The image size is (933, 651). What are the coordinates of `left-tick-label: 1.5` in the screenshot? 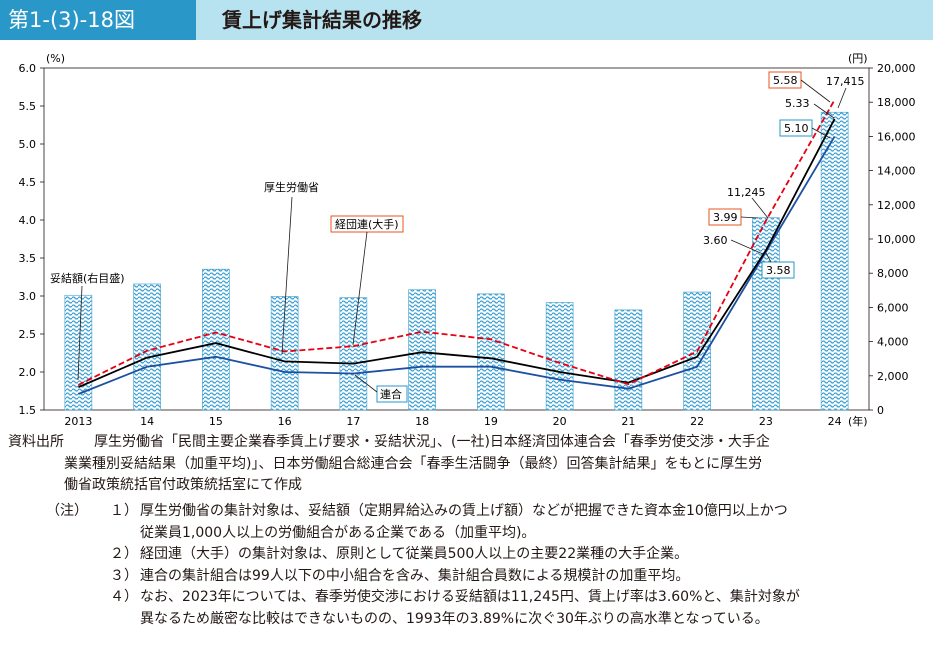 It's located at (28, 410).